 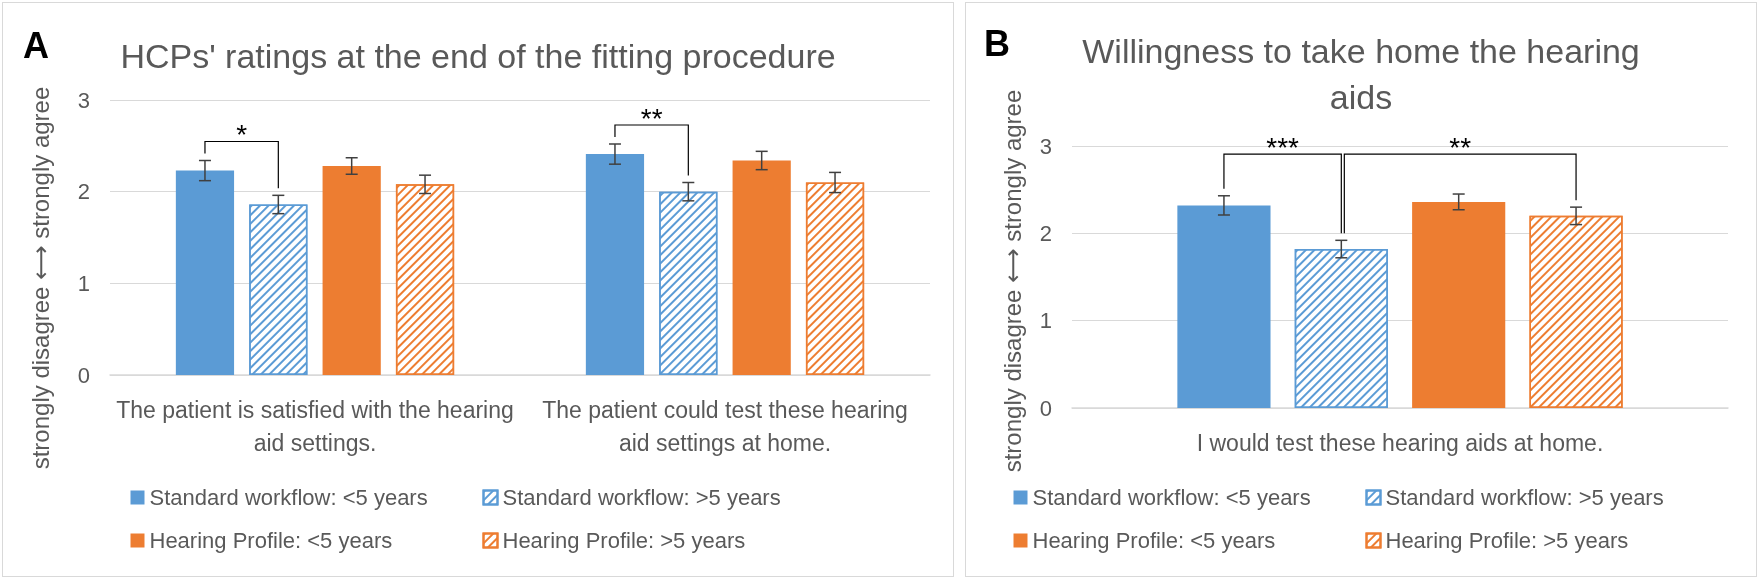 I want to click on chart-title: HCPs' ratings at the end of the fitting procedure, so click(x=478, y=56).